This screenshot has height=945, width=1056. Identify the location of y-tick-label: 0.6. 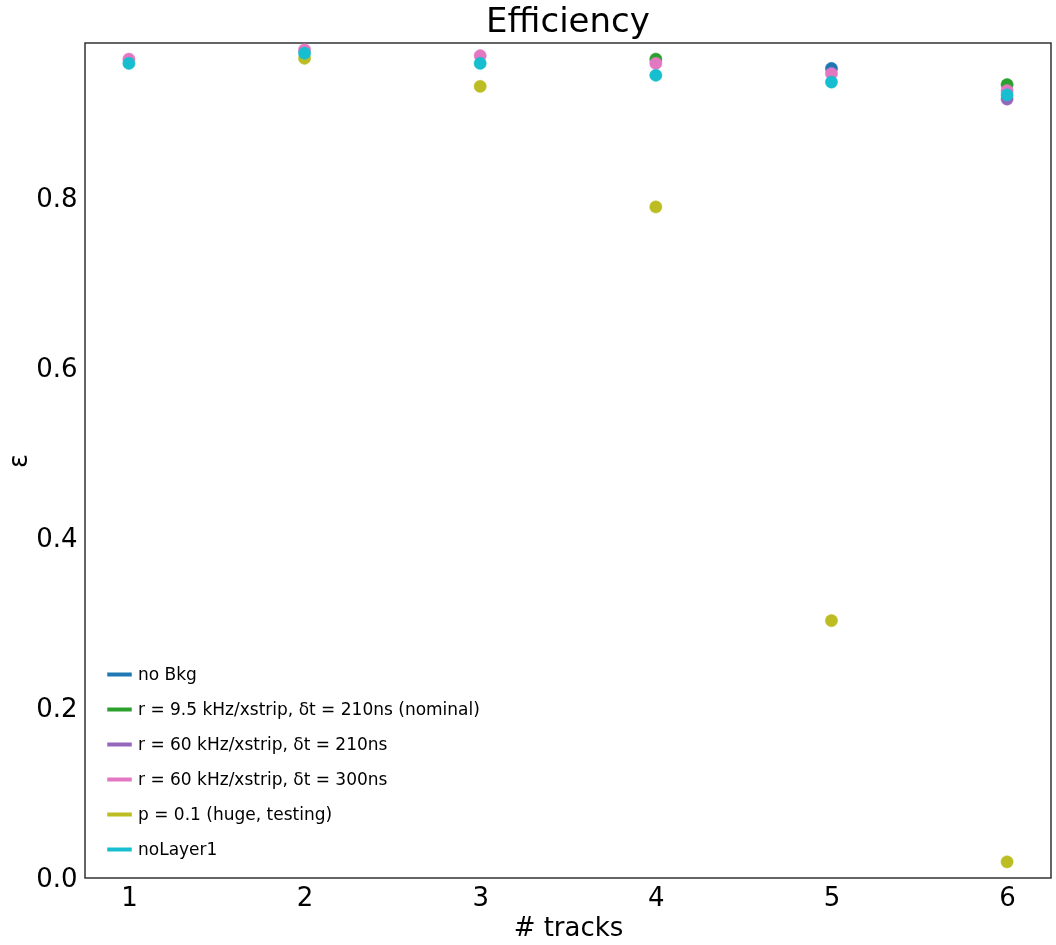
(57, 367).